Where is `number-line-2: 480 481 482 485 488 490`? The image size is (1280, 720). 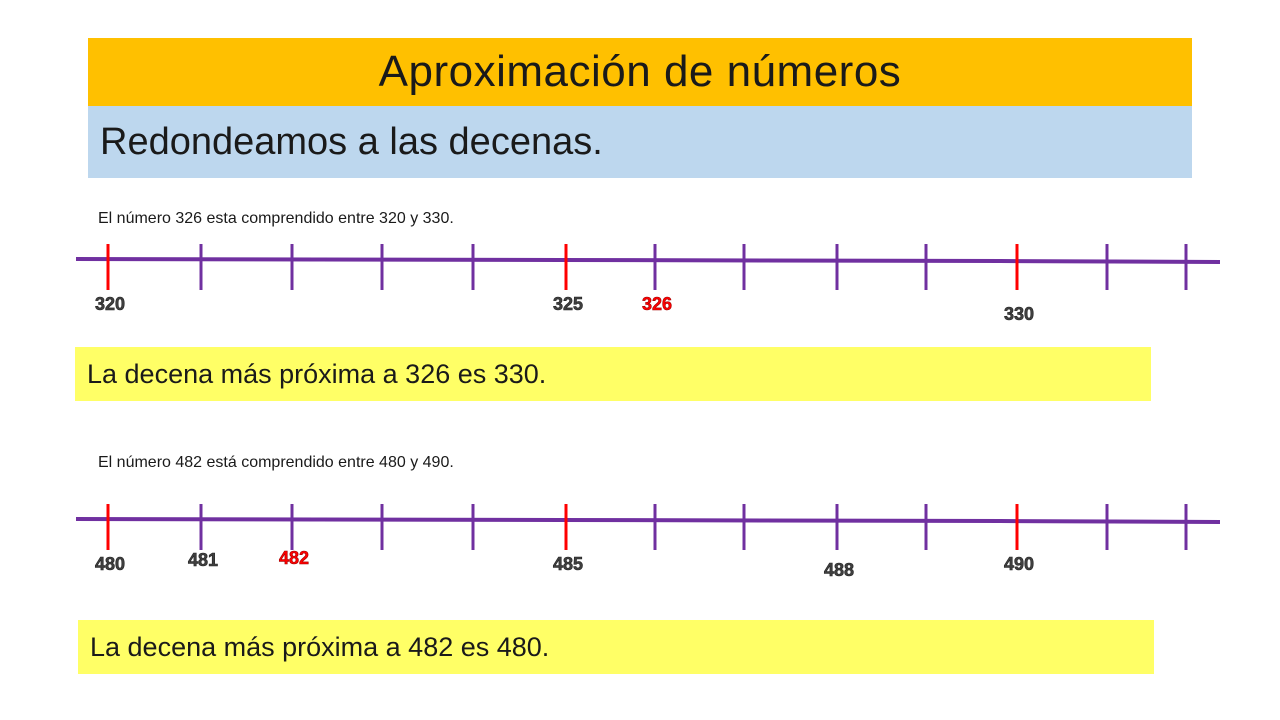 number-line-2: 480 481 482 485 488 490 is located at coordinates (648, 542).